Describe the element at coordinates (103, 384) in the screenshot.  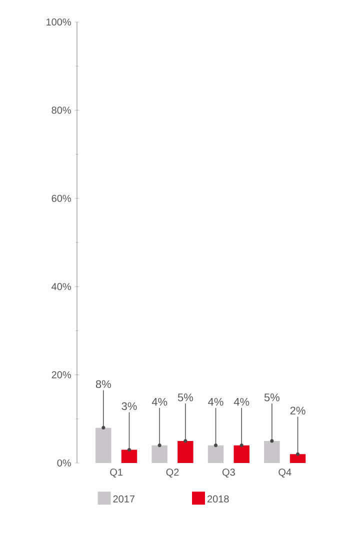
I see `data-label: 8%` at that location.